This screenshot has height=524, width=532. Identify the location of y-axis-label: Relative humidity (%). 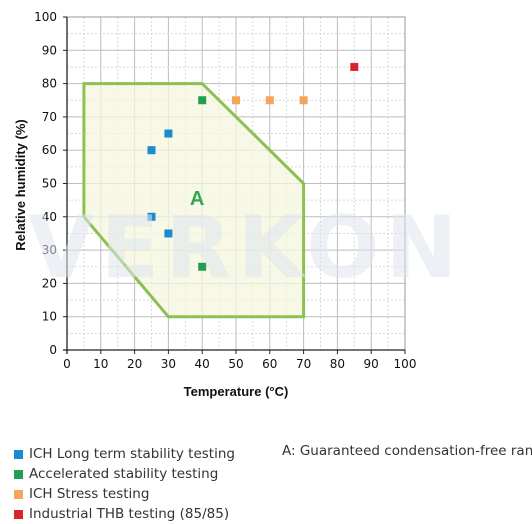
(20, 184).